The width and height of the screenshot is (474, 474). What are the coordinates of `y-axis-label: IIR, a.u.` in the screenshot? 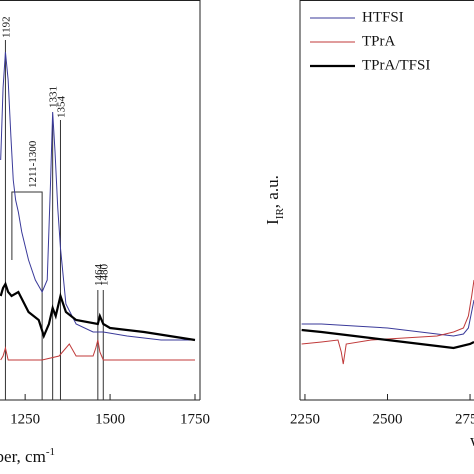 It's located at (274, 200).